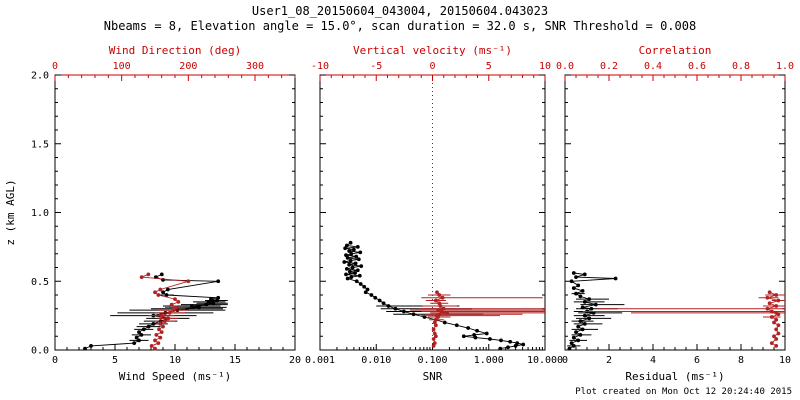 This screenshot has width=800, height=400. What do you see at coordinates (675, 50) in the screenshot?
I see `x-top-axis-title: Correlation` at bounding box center [675, 50].